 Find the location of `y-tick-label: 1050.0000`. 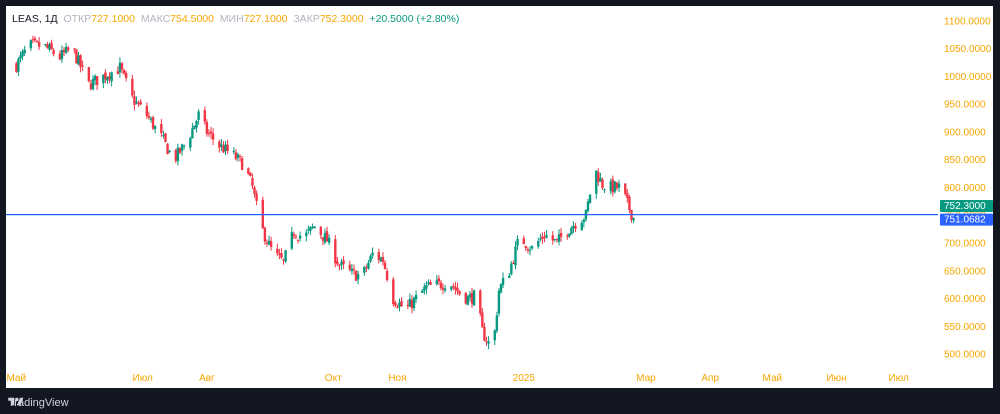

y-tick-label: 1050.0000 is located at coordinates (968, 49).